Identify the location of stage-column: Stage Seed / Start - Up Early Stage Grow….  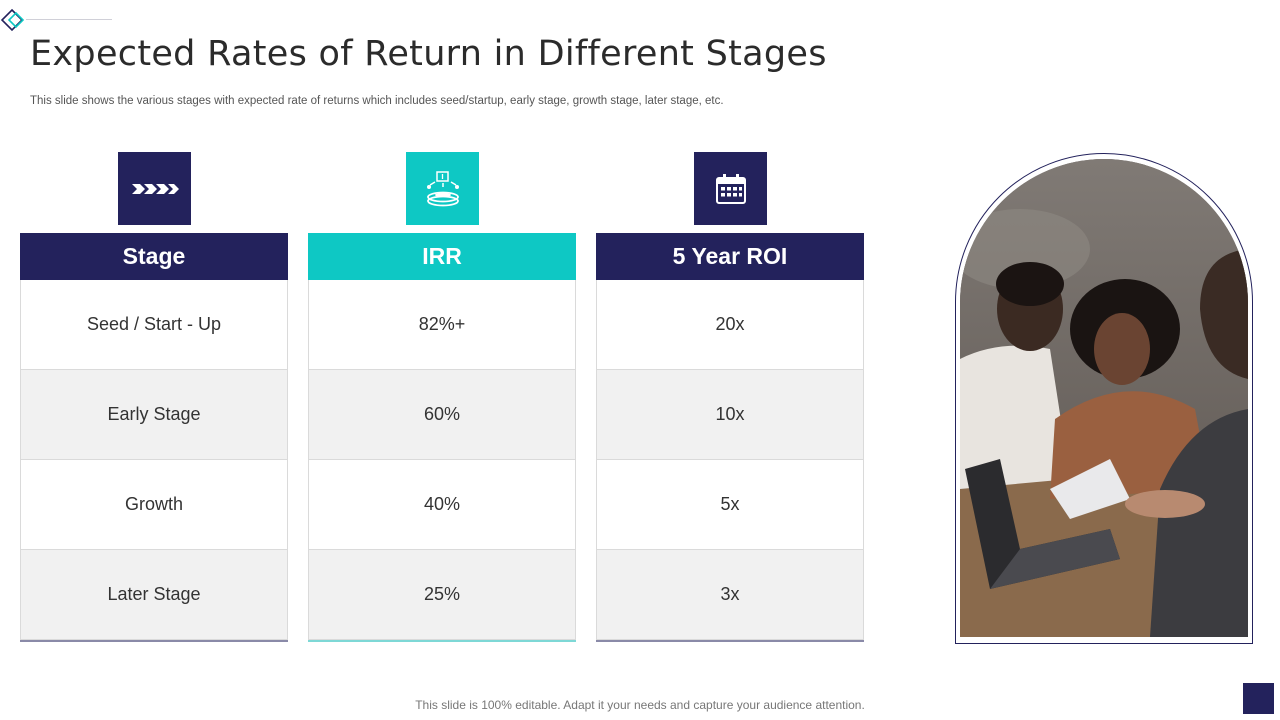
(154, 437).